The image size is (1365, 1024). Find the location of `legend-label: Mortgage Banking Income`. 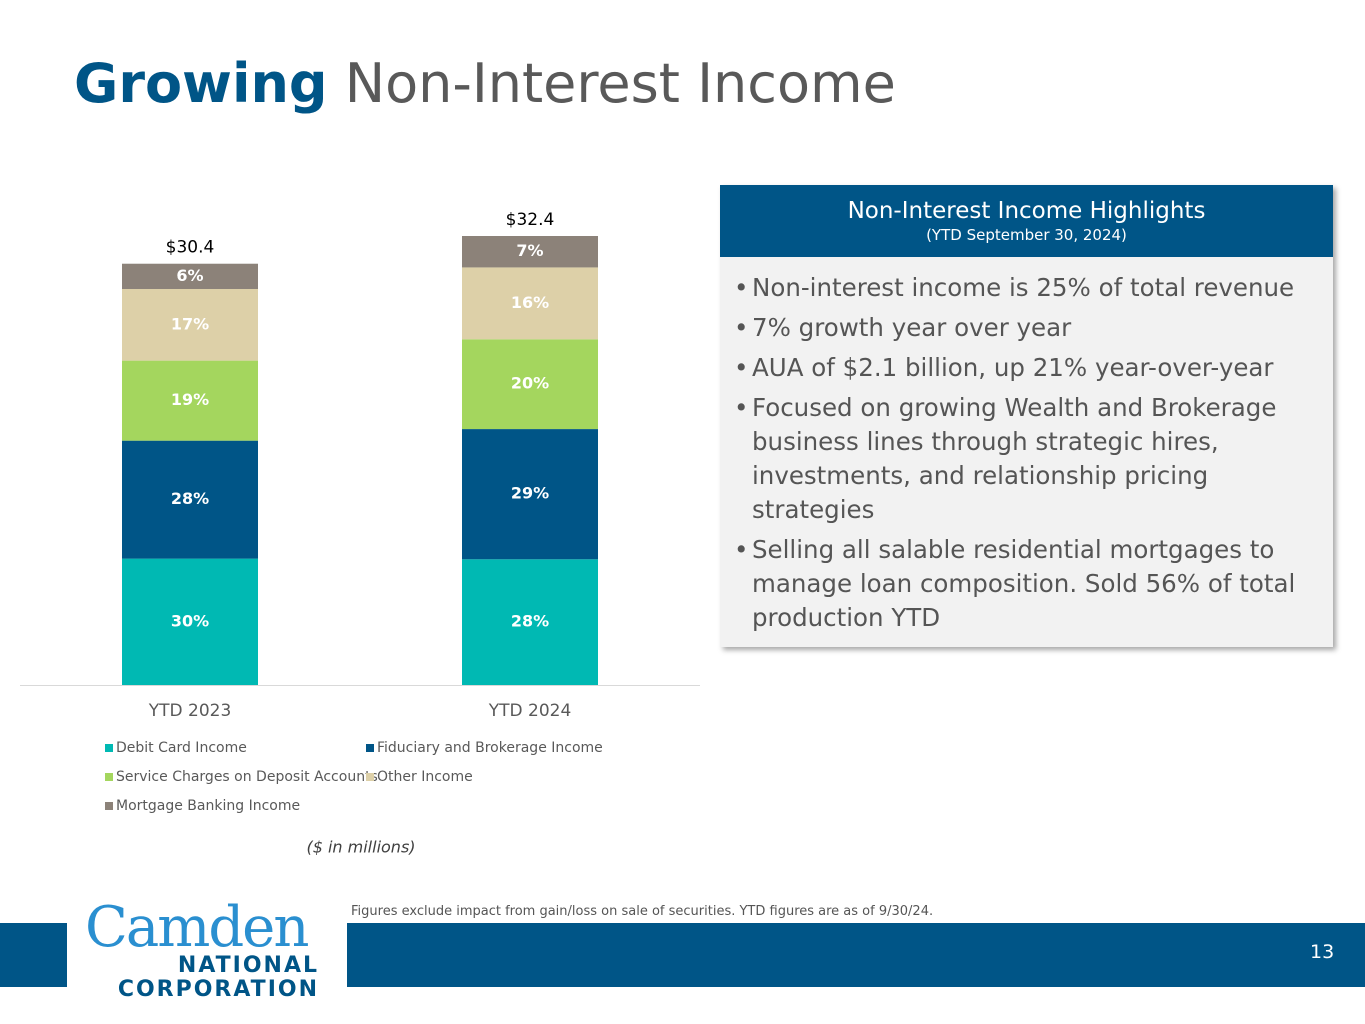

legend-label: Mortgage Banking Income is located at coordinates (208, 806).